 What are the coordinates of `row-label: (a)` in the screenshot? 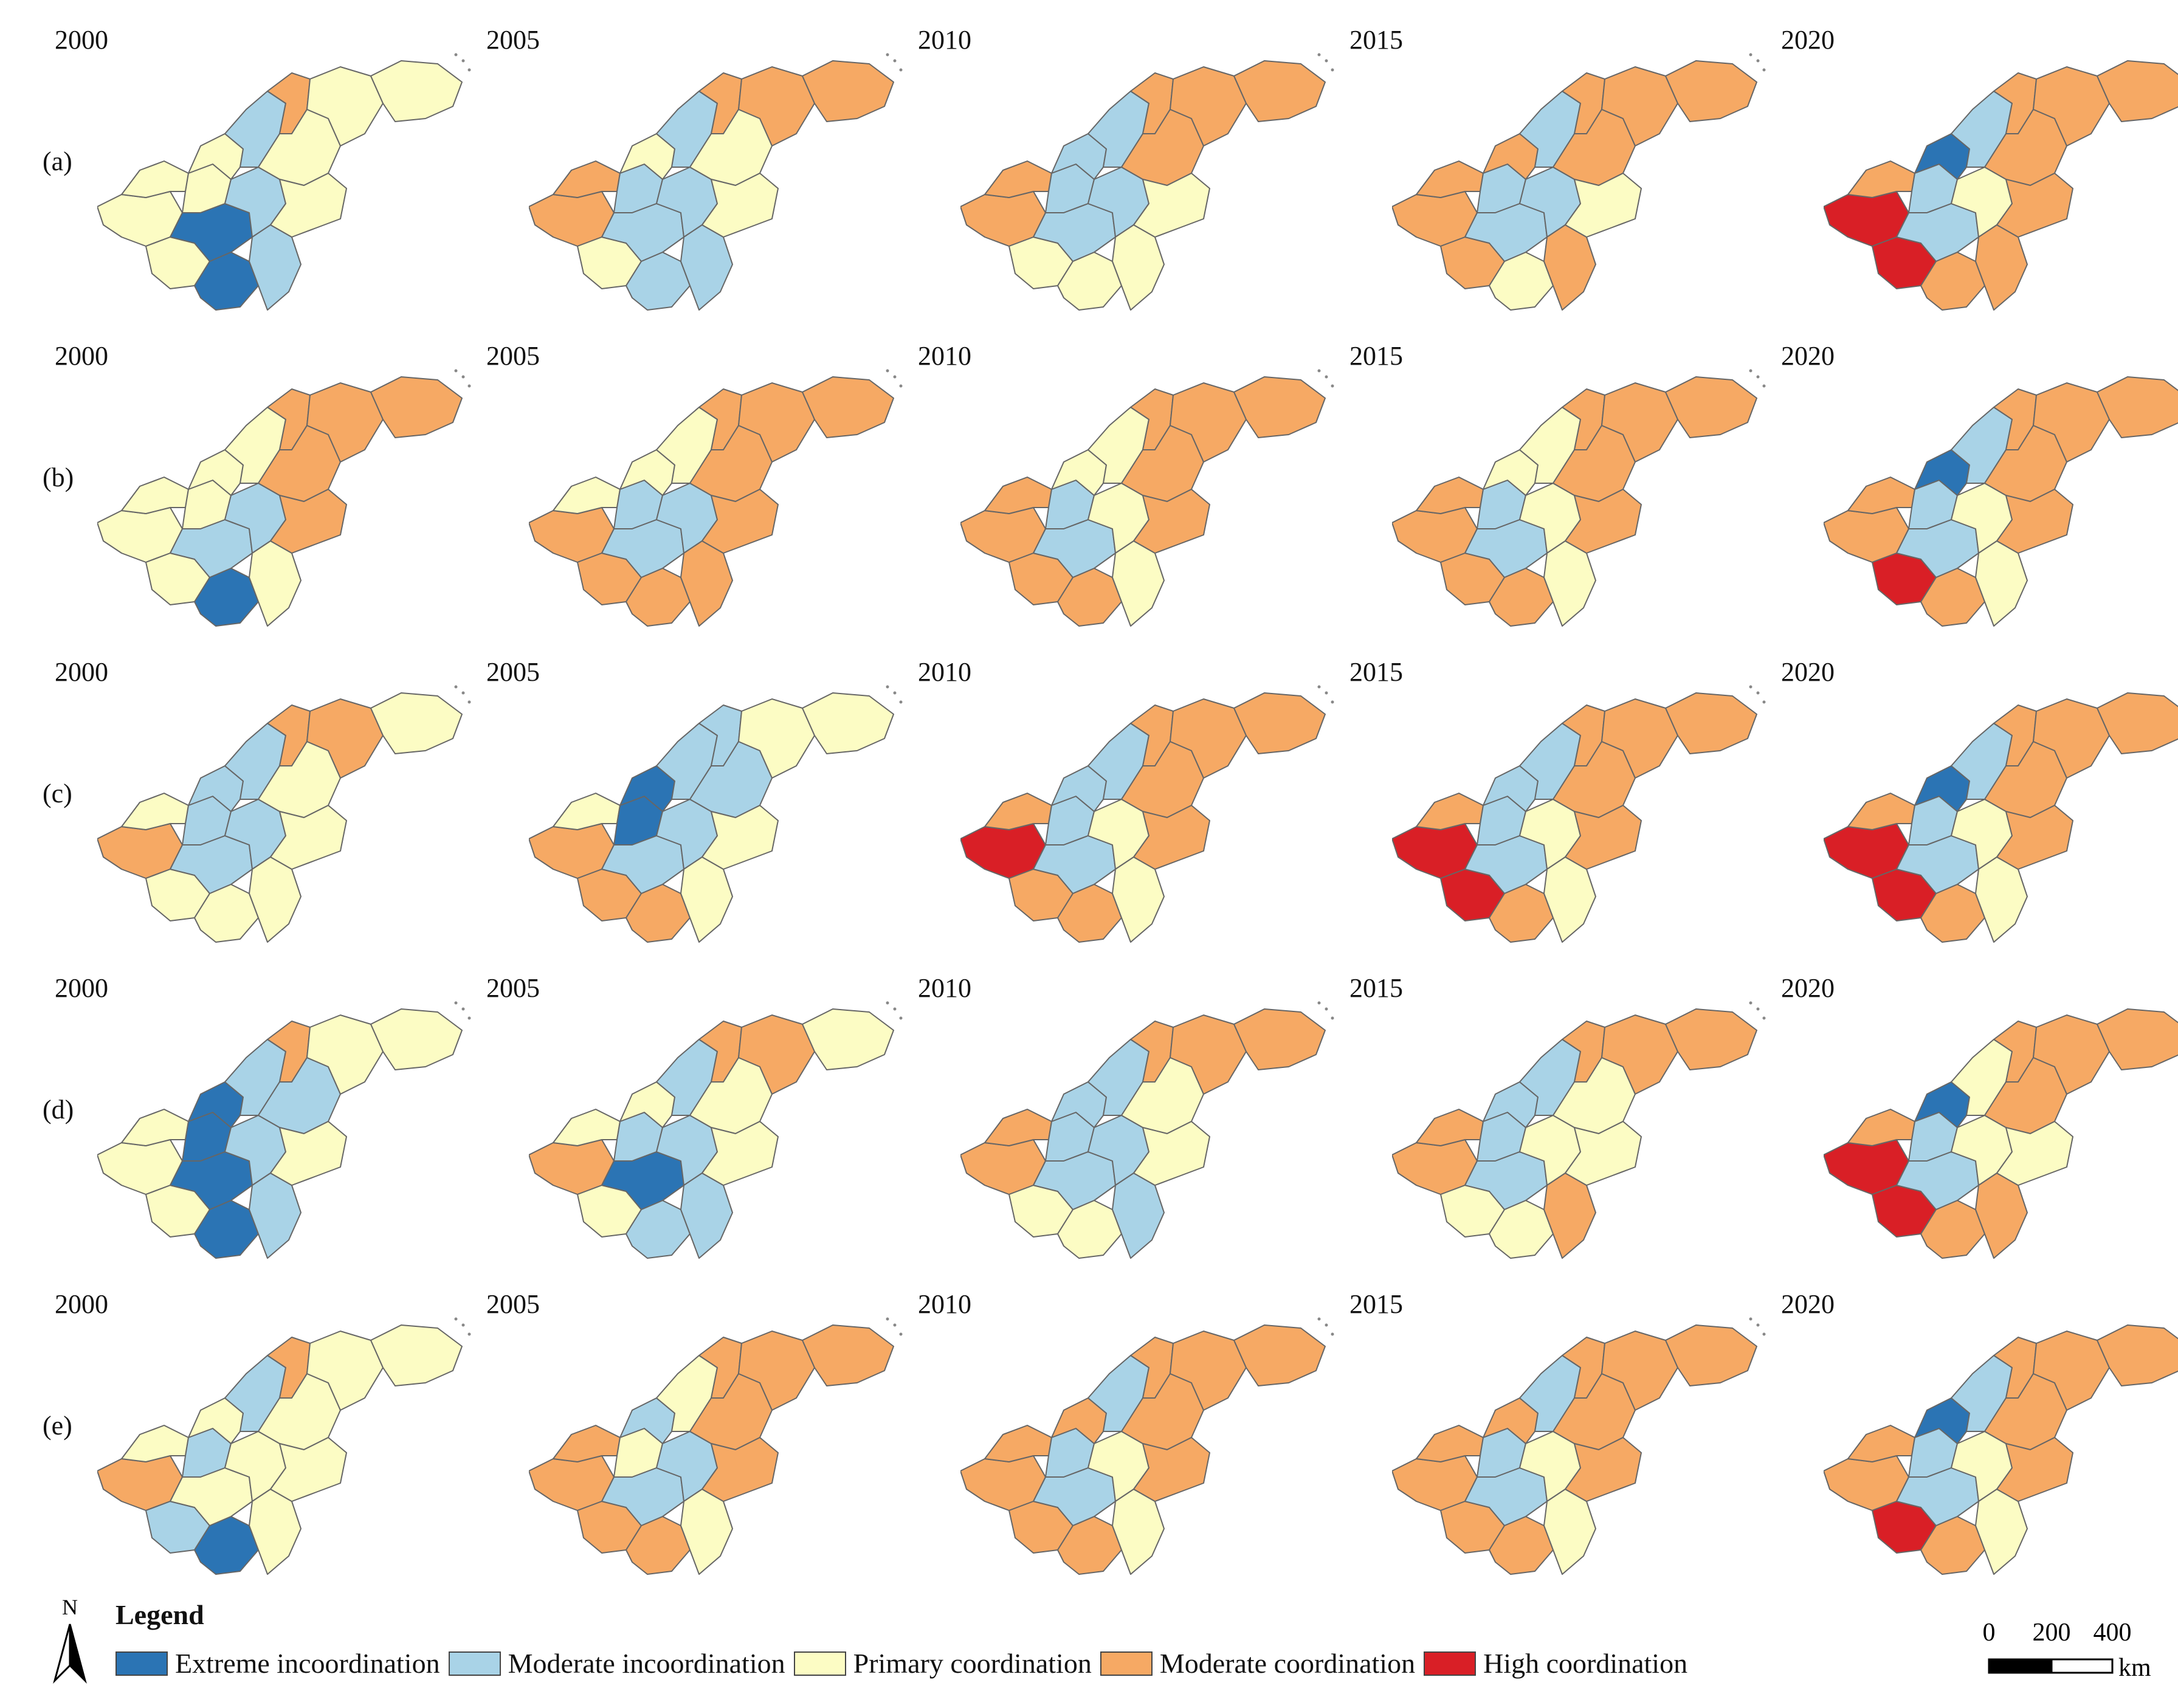 It's located at (57, 161).